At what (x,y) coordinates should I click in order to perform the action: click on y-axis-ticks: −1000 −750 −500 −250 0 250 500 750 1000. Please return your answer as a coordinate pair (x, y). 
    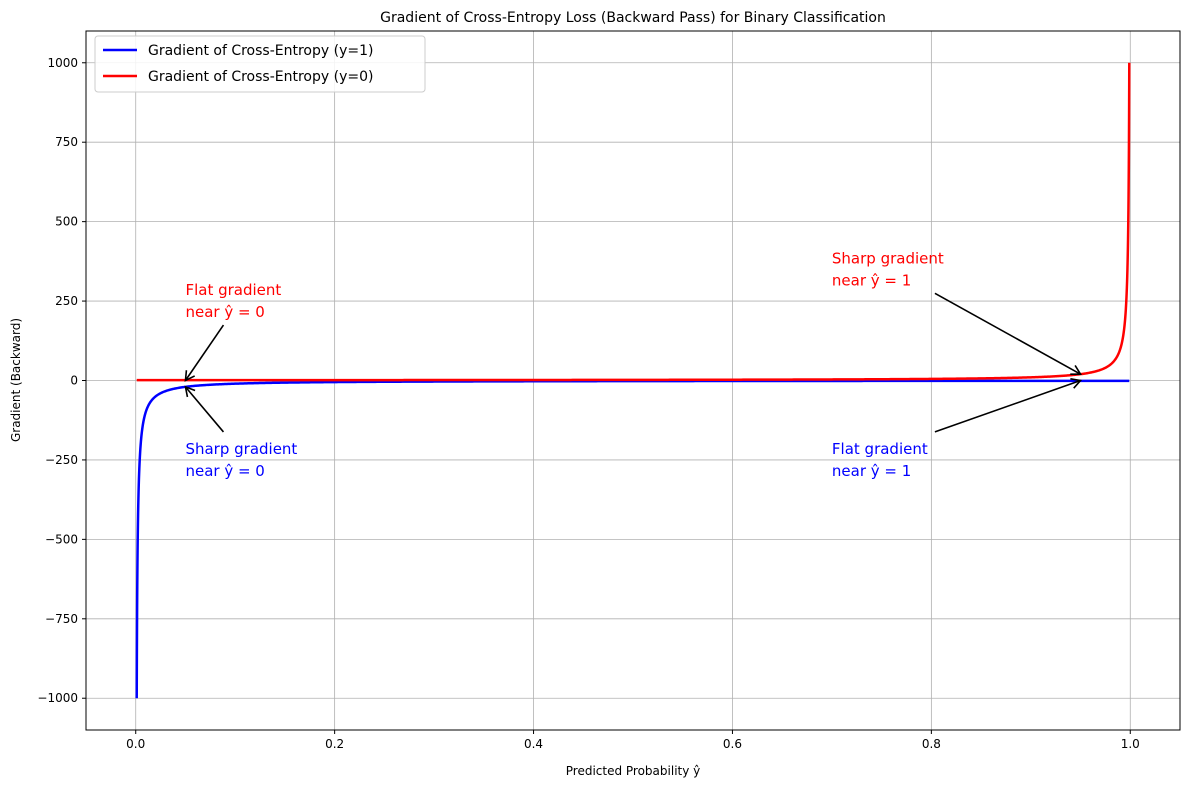
    Looking at the image, I should click on (61, 380).